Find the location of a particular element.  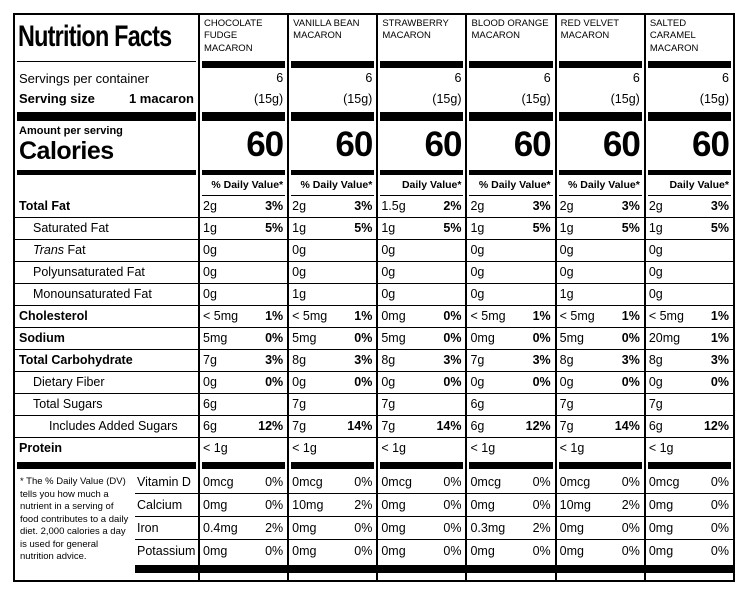

product-name: STRAWBERRY MACARON is located at coordinates (415, 30).